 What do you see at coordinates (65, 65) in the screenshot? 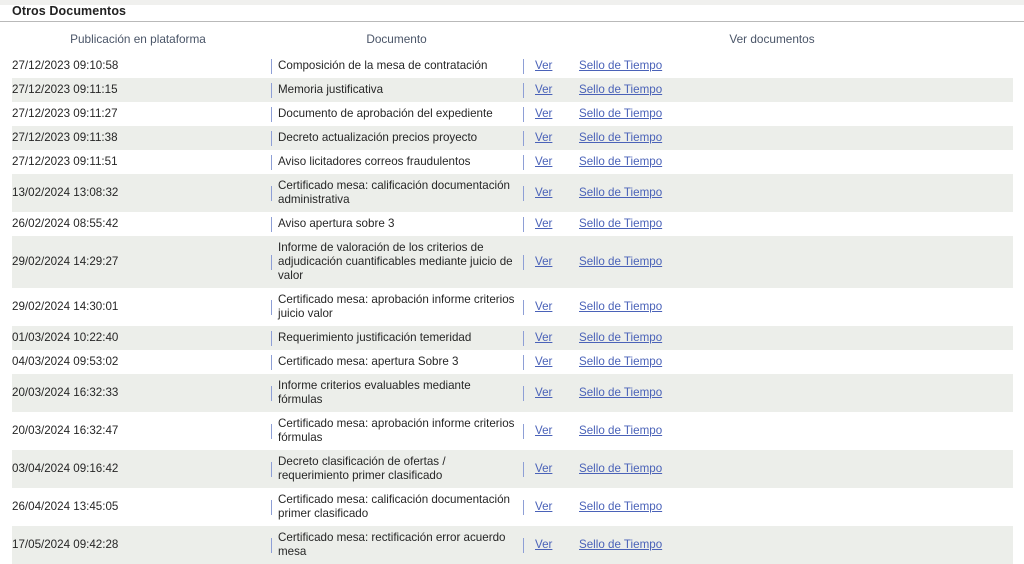
I see `cell-publicacion: 27/12/2023 09:10:58` at bounding box center [65, 65].